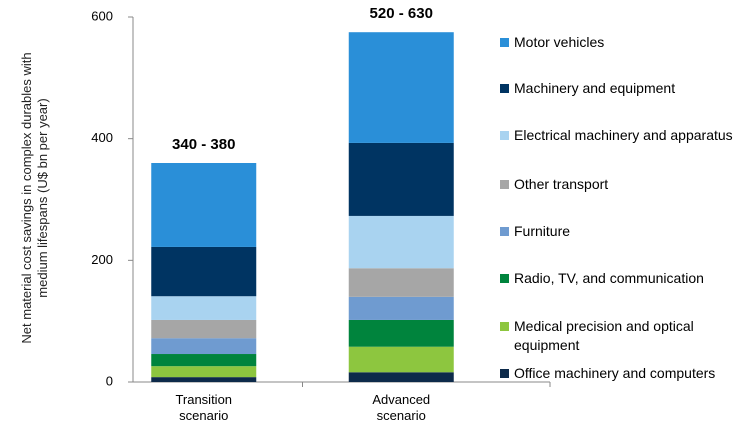 Image resolution: width=748 pixels, height=431 pixels. Describe the element at coordinates (559, 42) in the screenshot. I see `legend-label: Motor vehicles` at that location.